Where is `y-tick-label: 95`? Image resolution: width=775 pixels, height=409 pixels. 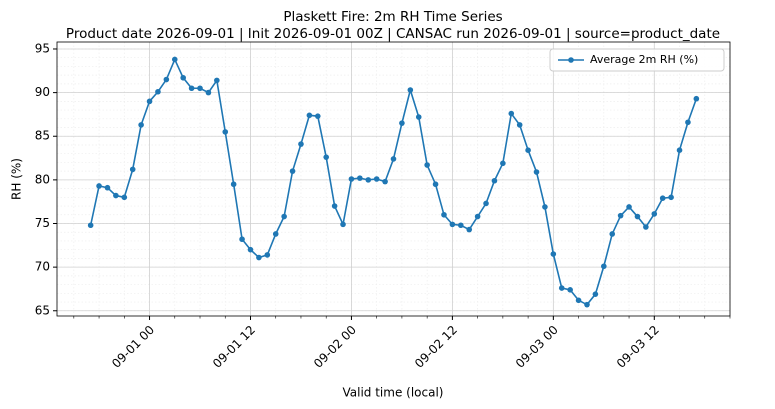 y-tick-label: 95 is located at coordinates (42, 48).